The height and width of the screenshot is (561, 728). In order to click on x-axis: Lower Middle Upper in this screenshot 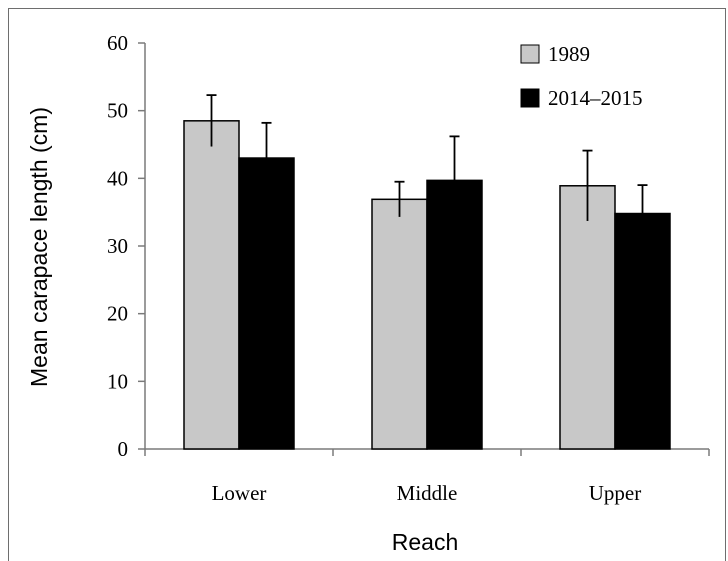, I will do `click(427, 476)`.